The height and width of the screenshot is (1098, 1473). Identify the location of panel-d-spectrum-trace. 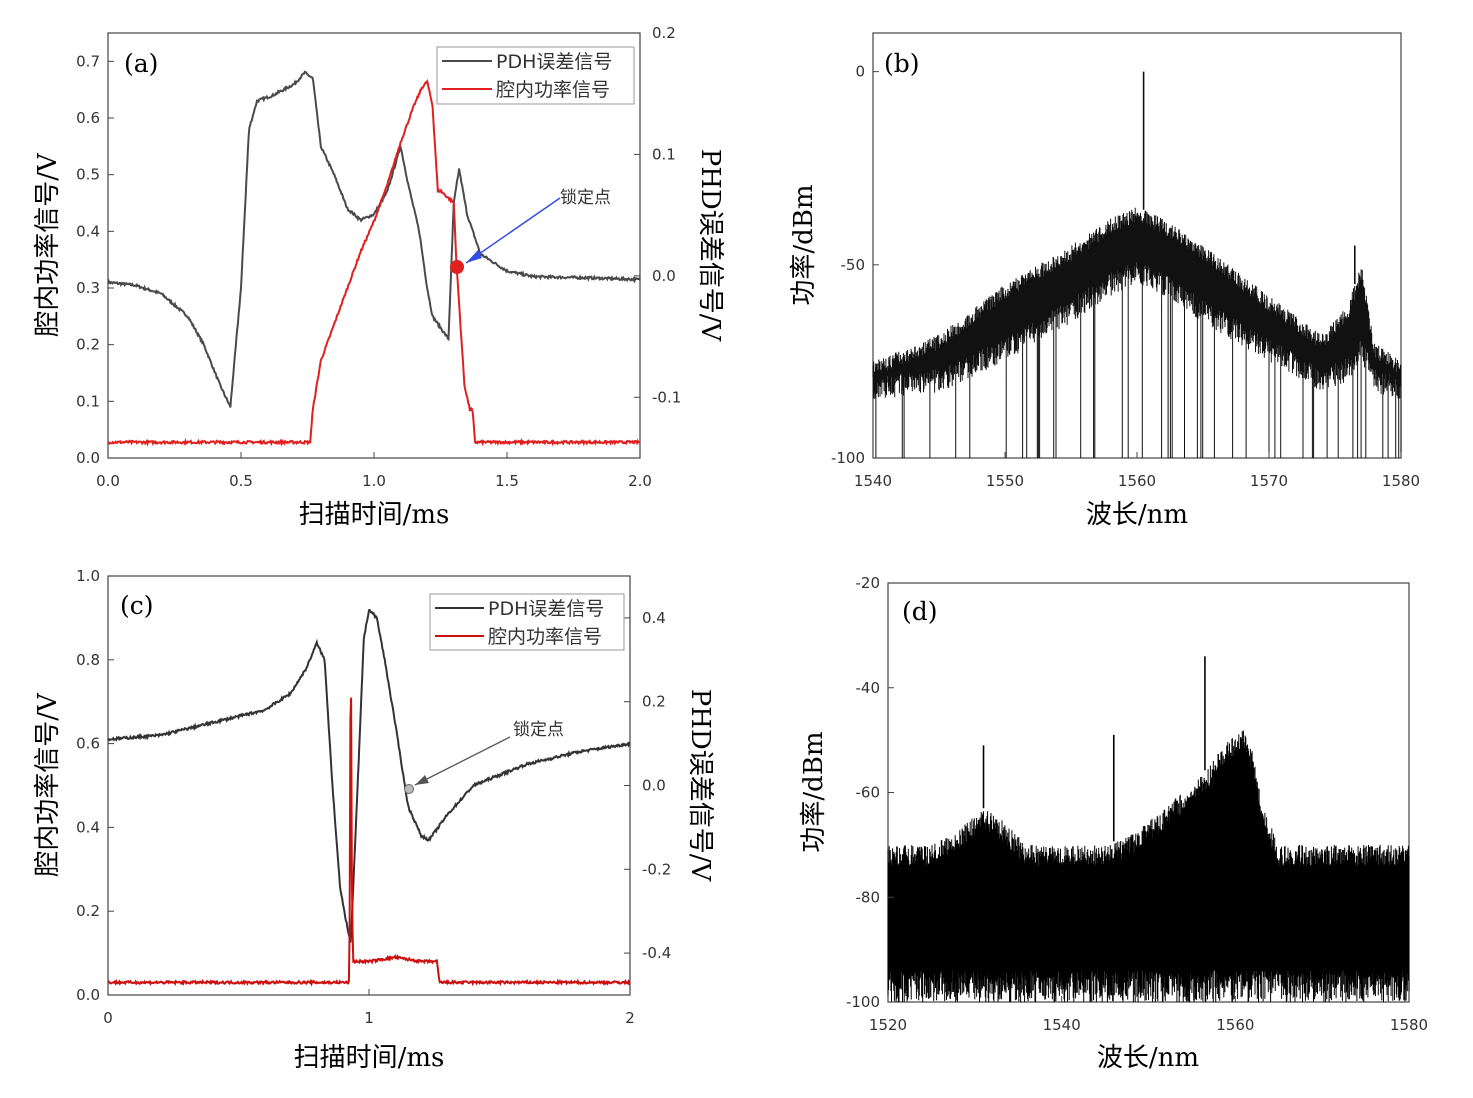
(1148, 866).